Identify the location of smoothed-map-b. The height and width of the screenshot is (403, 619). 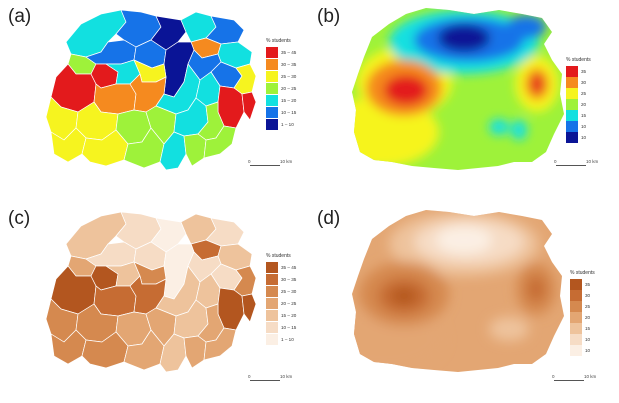
(458, 89).